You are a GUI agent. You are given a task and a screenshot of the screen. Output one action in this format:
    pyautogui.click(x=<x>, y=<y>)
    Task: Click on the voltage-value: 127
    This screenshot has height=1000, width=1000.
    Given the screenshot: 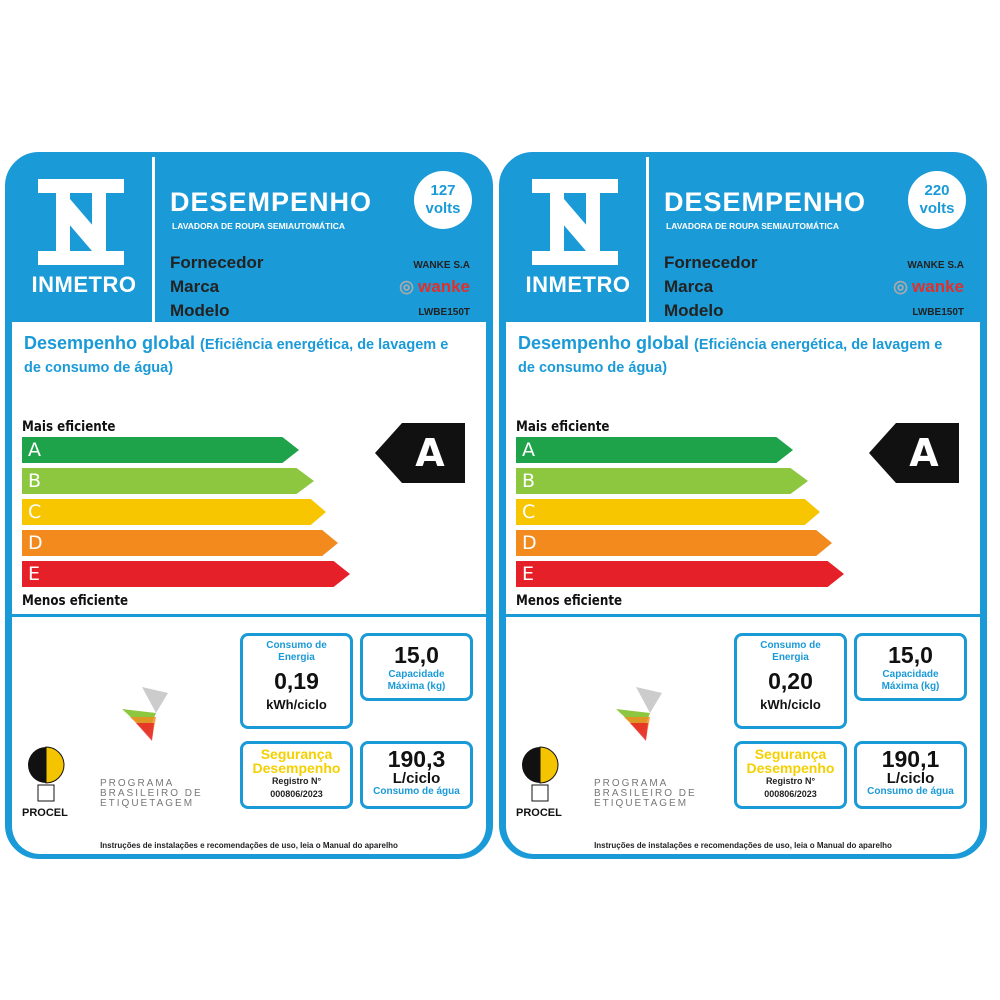 What is the action you would take?
    pyautogui.click(x=443, y=190)
    